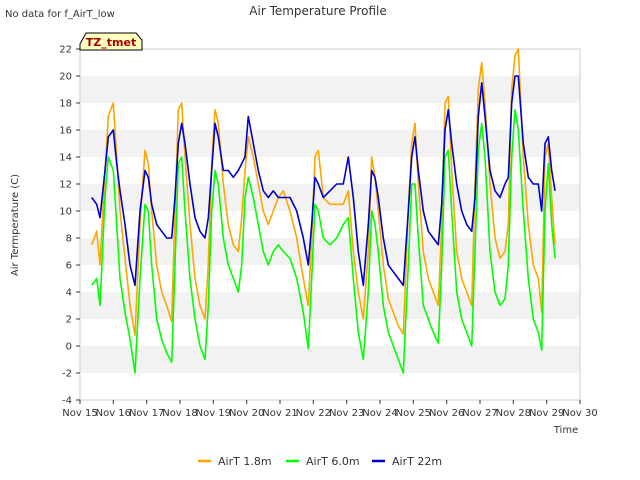  I want to click on site-badge-shape, so click(111, 41).